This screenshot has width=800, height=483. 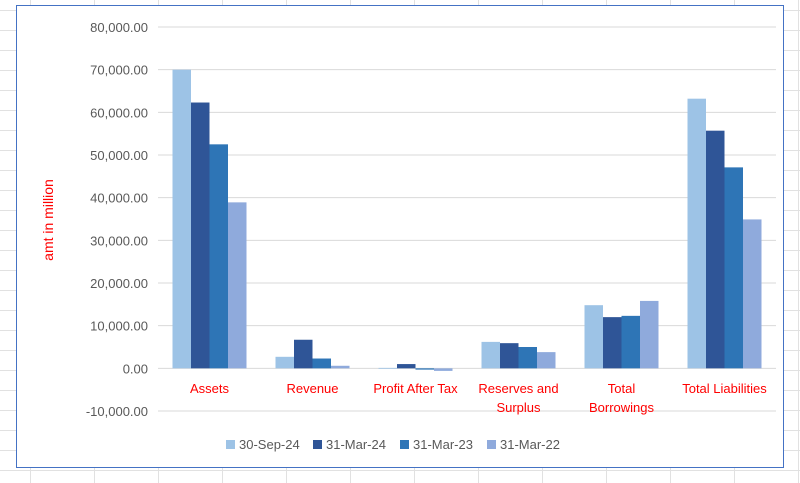 What do you see at coordinates (518, 388) in the screenshot?
I see `category-label: Reserves and` at bounding box center [518, 388].